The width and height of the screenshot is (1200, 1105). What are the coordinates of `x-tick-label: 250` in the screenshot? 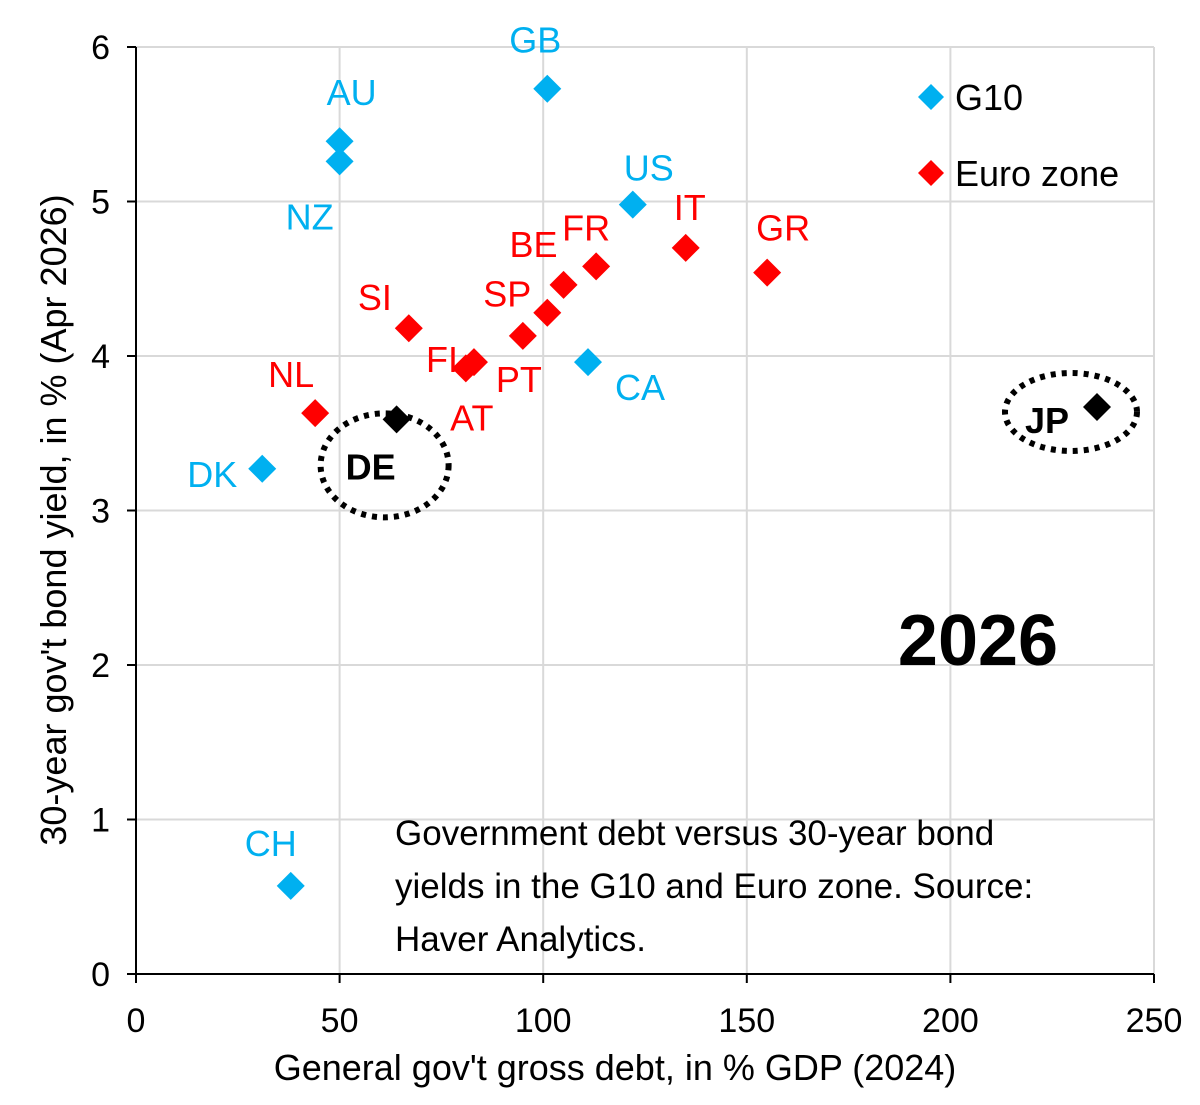 It's located at (1154, 1021).